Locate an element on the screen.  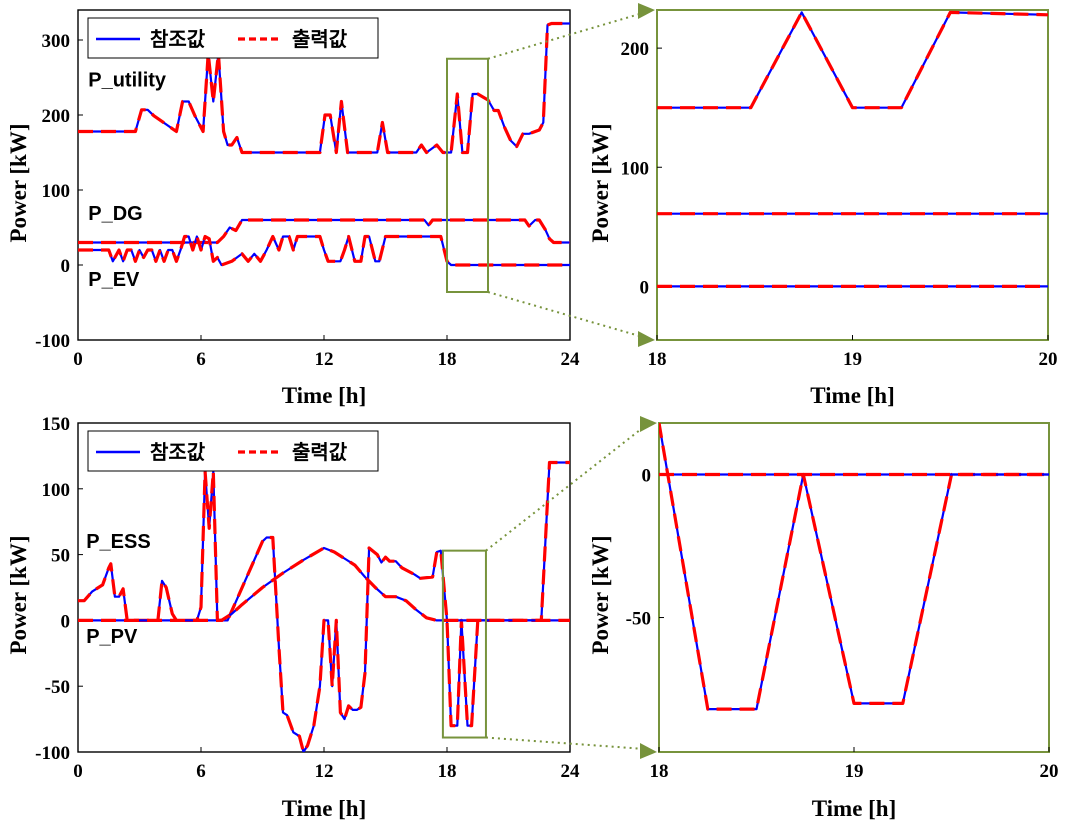
y-tick-label: 50 is located at coordinates (60, 556).